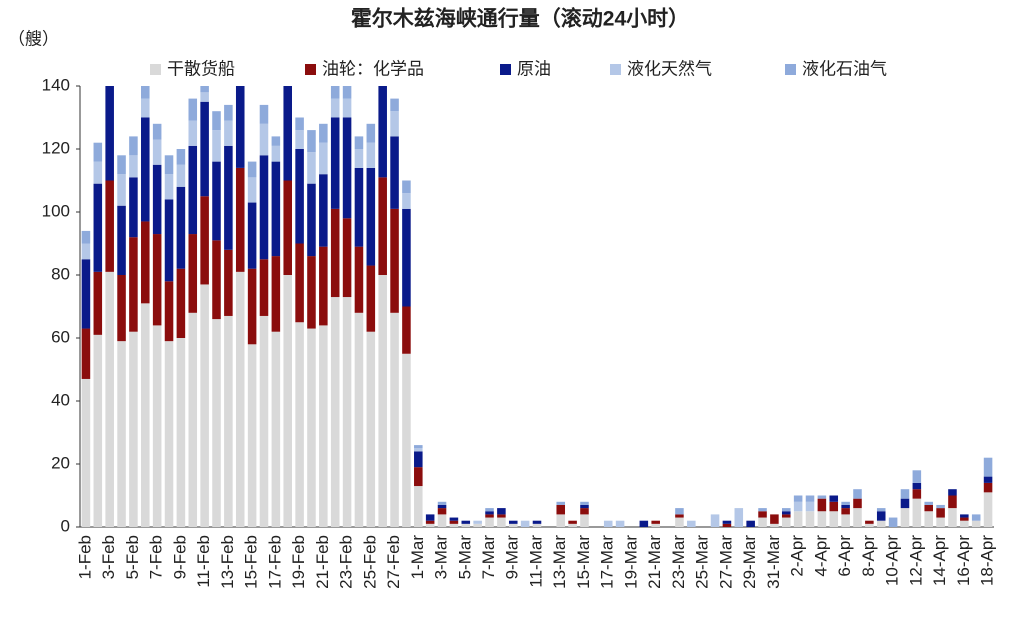 Image resolution: width=1024 pixels, height=621 pixels. I want to click on x-tick-label: 23-Feb, so click(346, 562).